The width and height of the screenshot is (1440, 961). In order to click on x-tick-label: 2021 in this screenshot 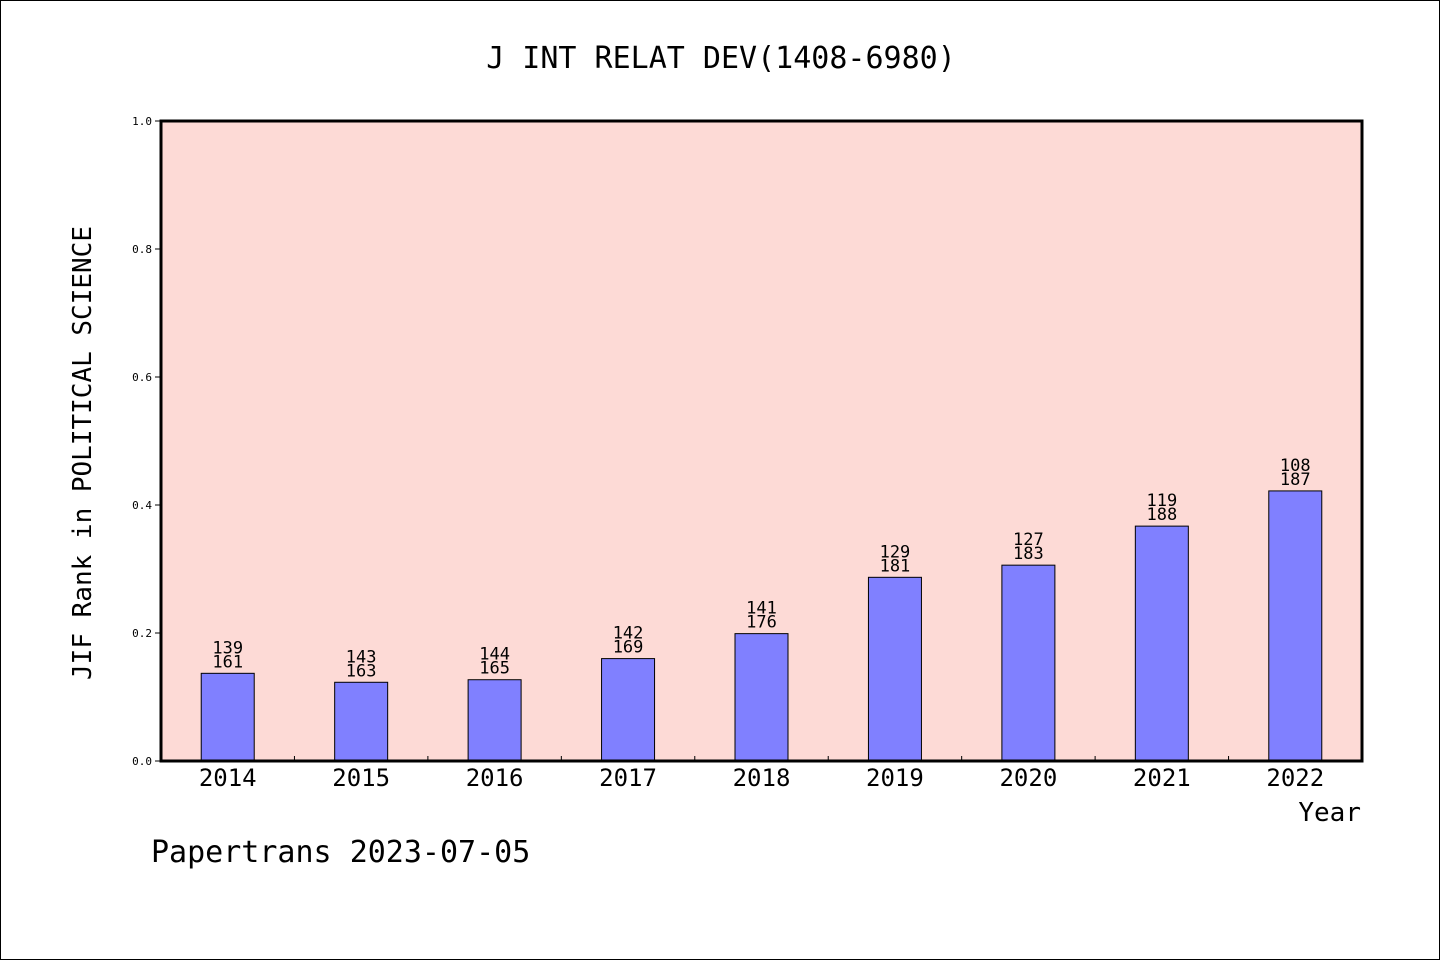, I will do `click(1162, 778)`.